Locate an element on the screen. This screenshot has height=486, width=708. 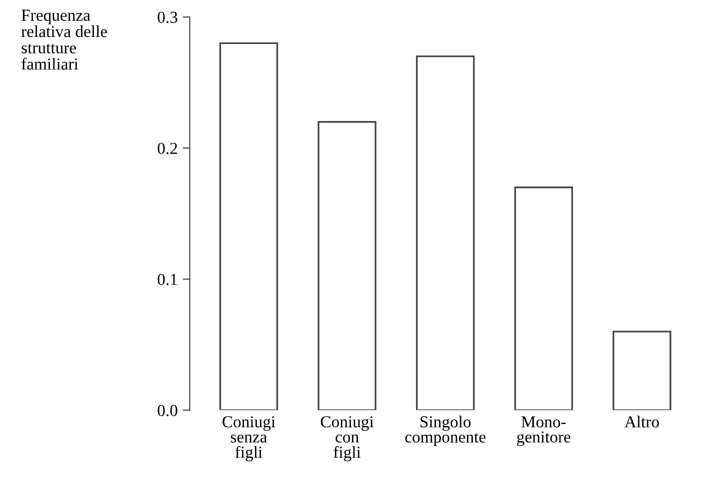
y-tick-label: 0.2 is located at coordinates (168, 148).